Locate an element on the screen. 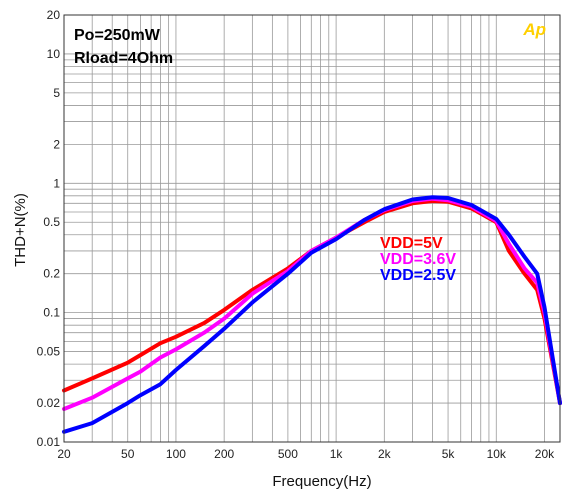  x-tick-label: 10k is located at coordinates (497, 454).